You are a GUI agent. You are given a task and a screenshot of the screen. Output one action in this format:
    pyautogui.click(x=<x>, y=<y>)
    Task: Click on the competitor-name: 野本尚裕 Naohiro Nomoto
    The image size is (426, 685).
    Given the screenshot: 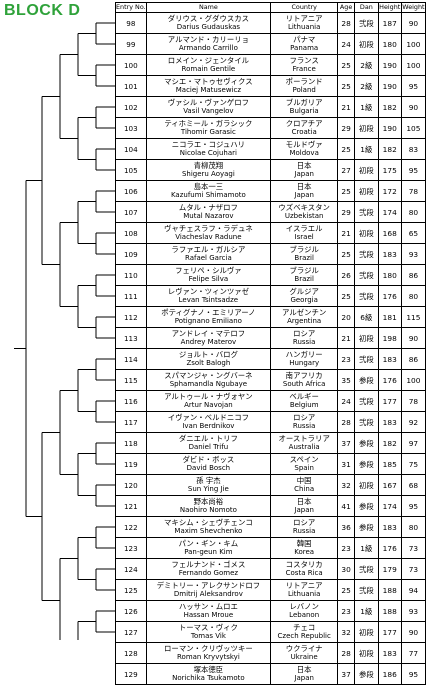 What is the action you would take?
    pyautogui.click(x=208, y=506)
    